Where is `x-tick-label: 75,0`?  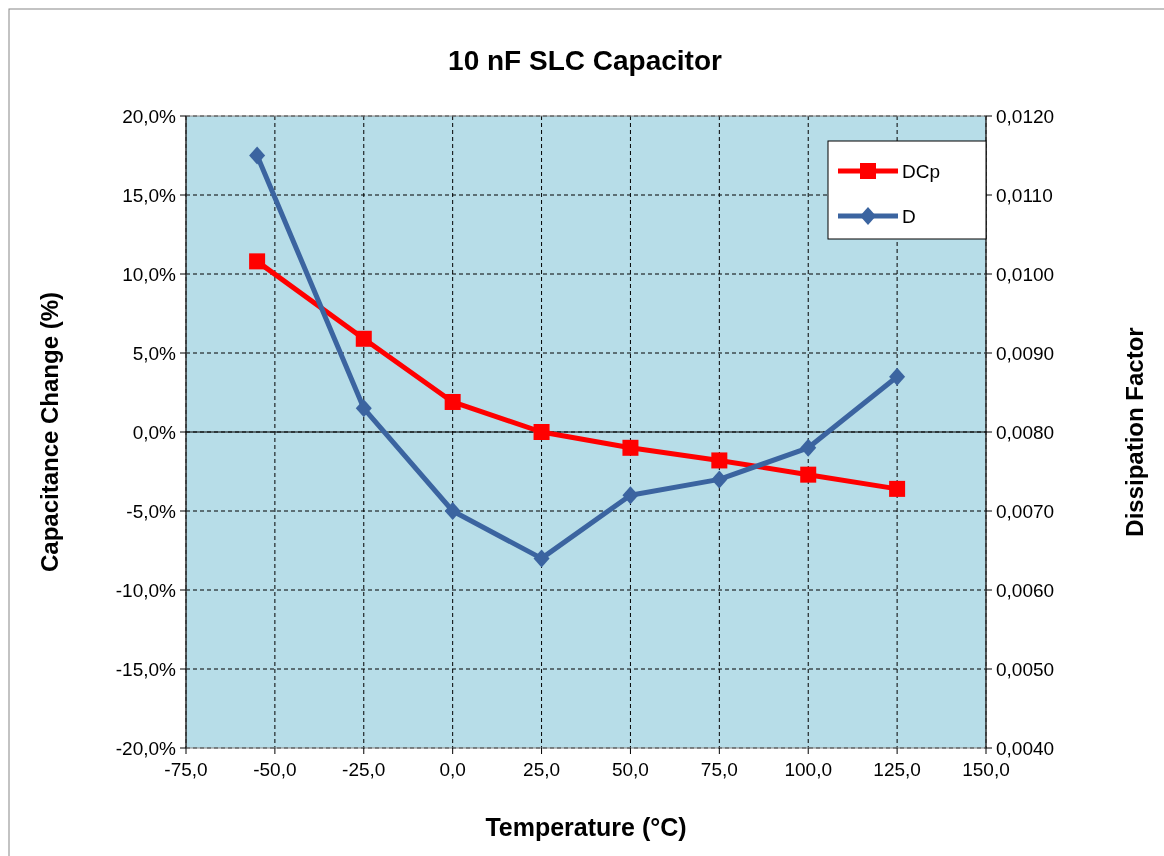 x-tick-label: 75,0 is located at coordinates (719, 769).